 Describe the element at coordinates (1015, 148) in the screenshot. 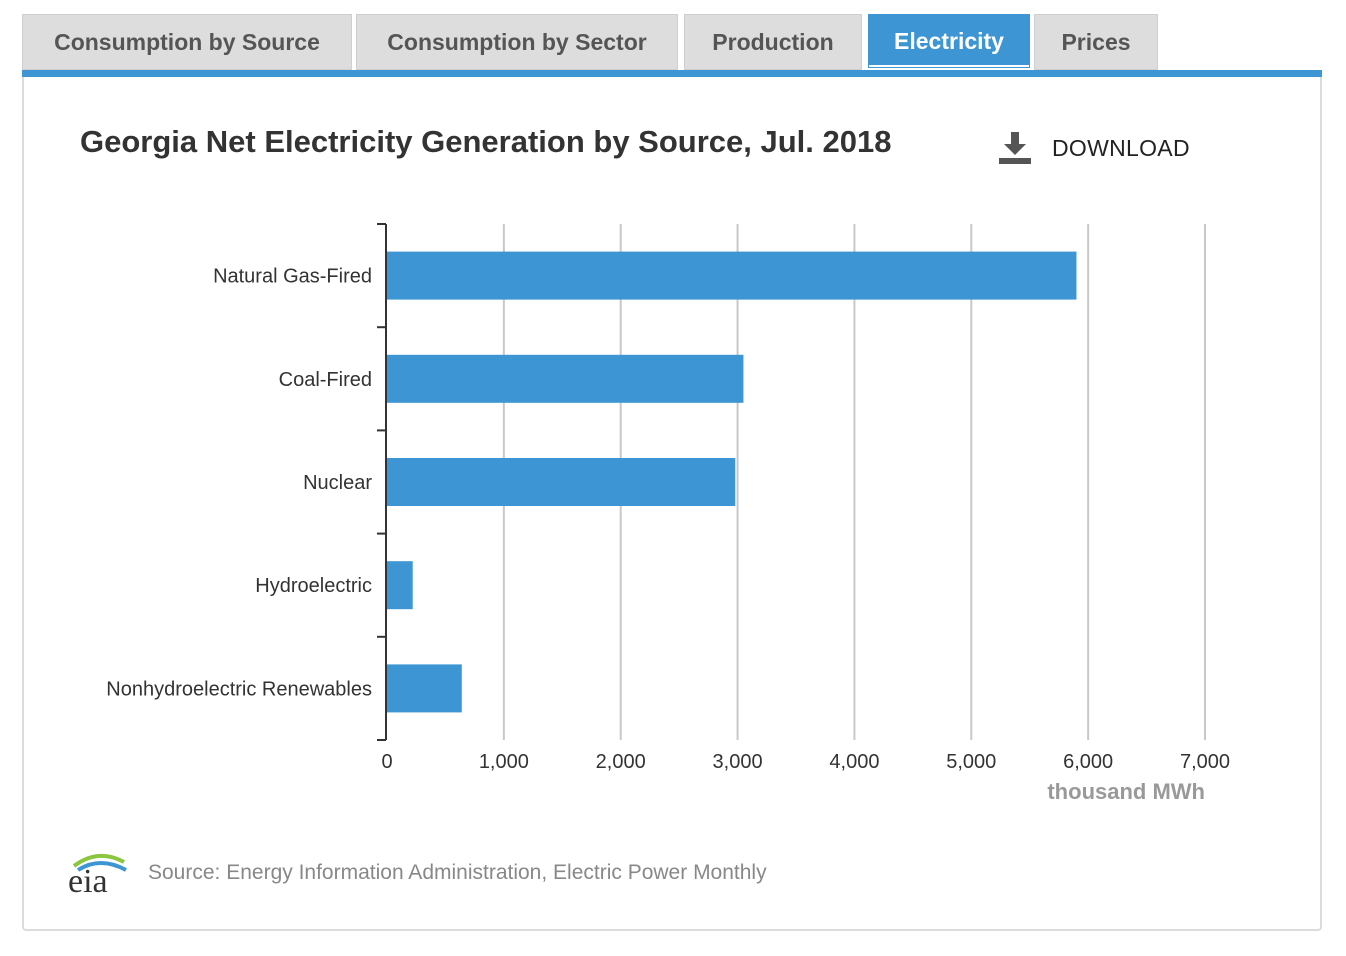

I see `download-icon` at that location.